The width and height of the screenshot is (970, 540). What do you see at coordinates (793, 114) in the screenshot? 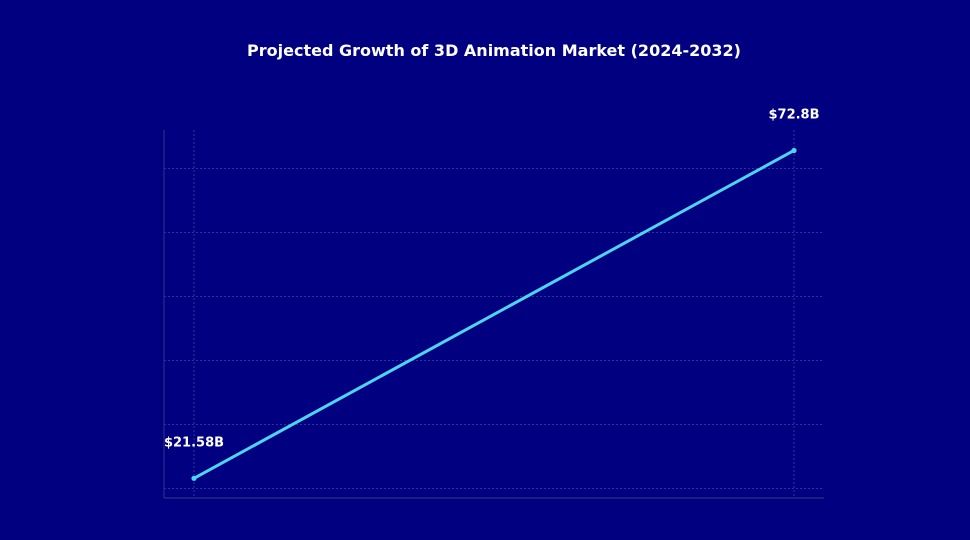
I see `data-label-1: $72.8B` at bounding box center [793, 114].